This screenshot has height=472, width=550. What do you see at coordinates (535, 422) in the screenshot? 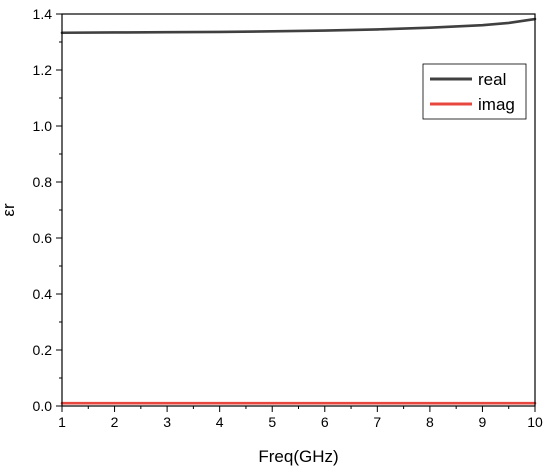
I see `x-tick-label: 10` at bounding box center [535, 422].